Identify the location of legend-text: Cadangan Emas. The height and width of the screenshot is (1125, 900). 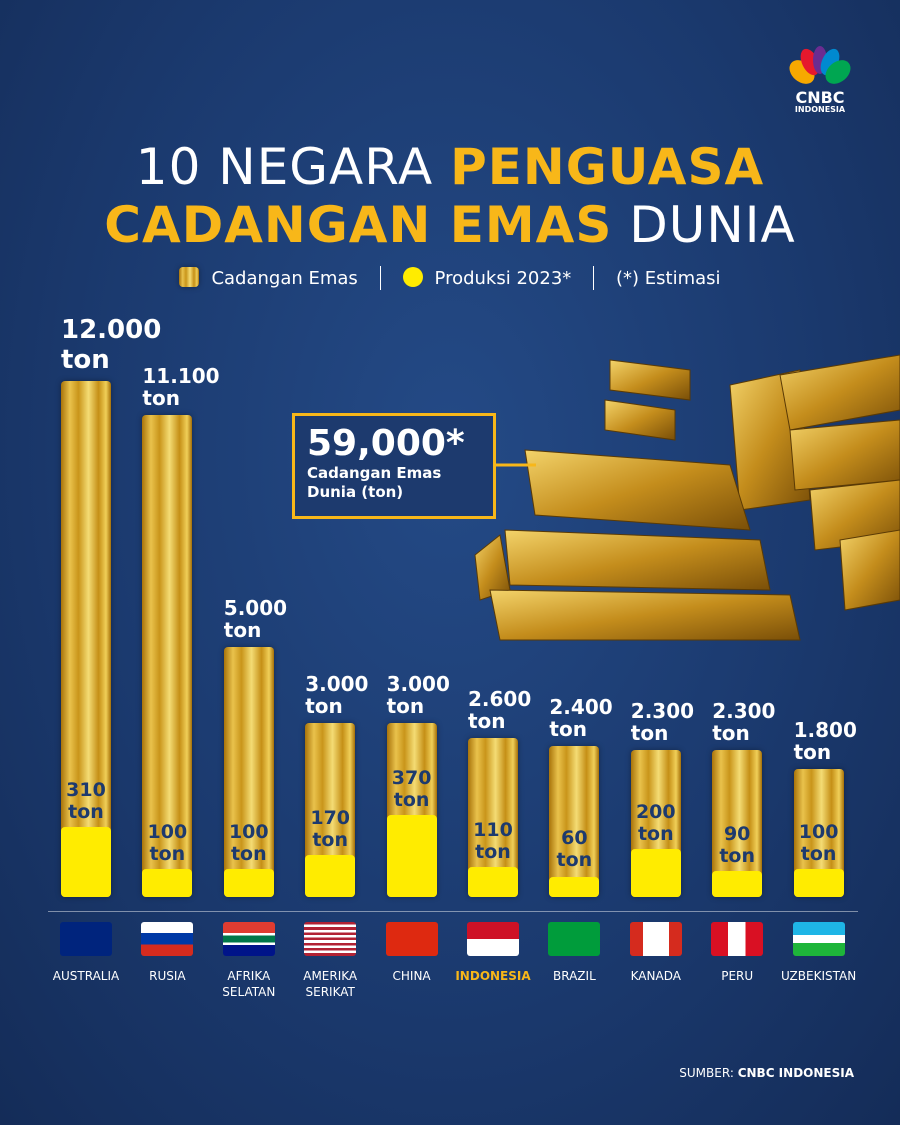
(284, 278).